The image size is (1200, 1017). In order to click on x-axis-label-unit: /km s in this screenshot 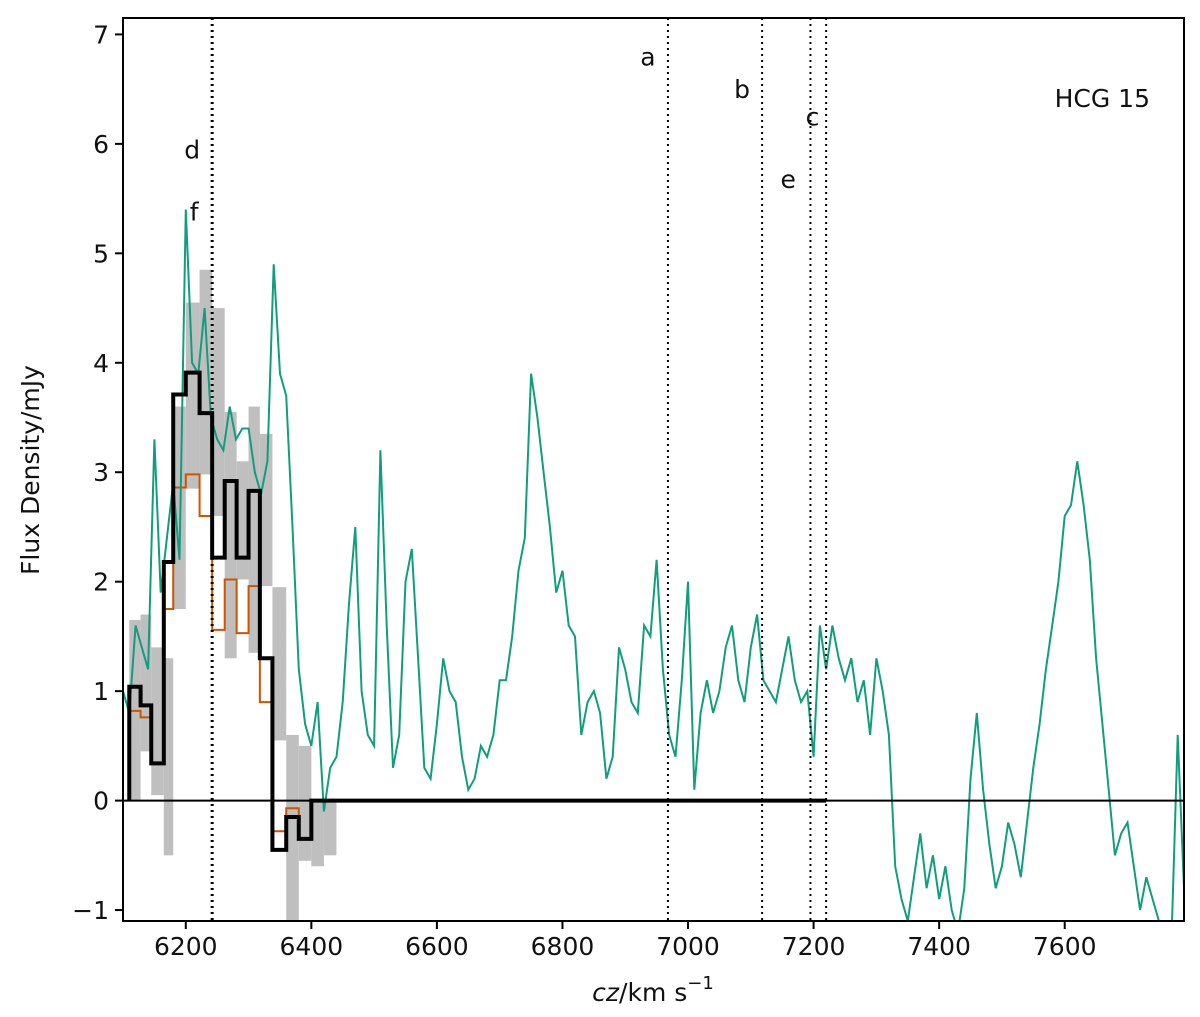, I will do `click(653, 992)`.